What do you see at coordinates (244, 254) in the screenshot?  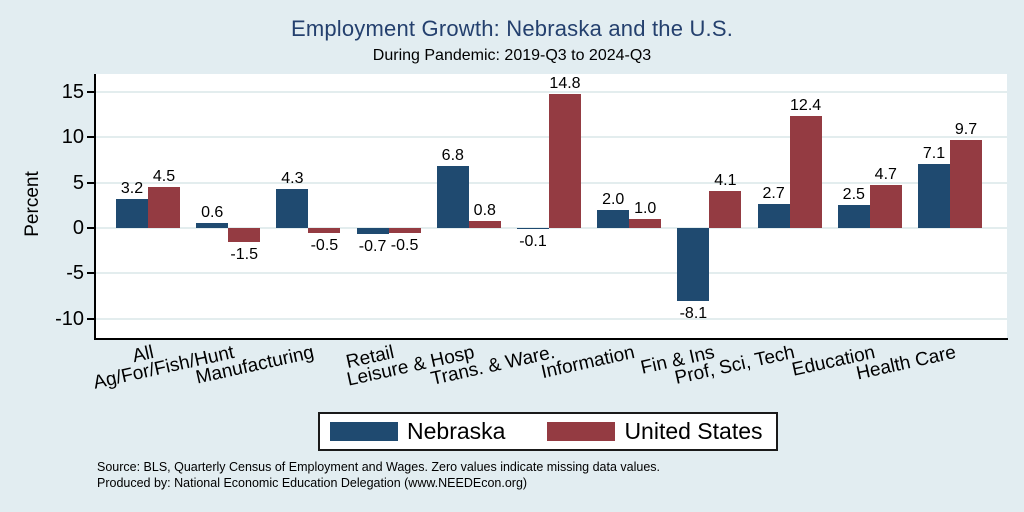 I see `bar-value-label: -1.5` at bounding box center [244, 254].